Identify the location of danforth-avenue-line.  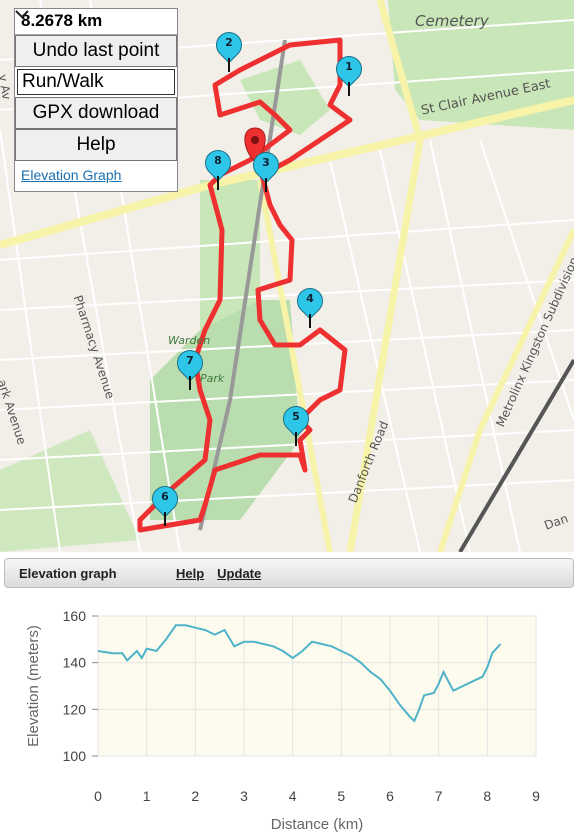
(505, 390).